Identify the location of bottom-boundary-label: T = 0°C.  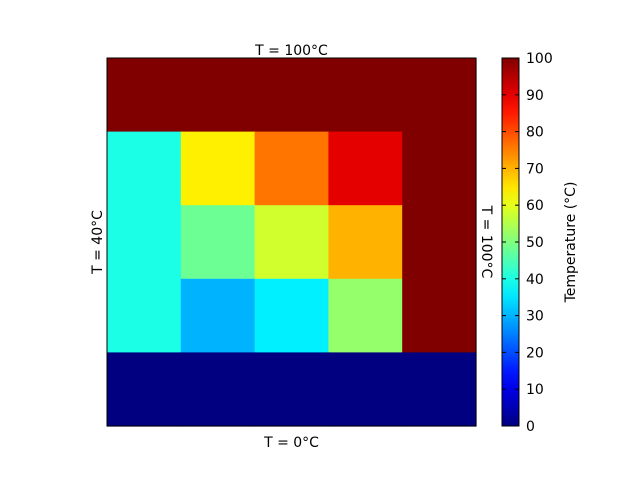
(291, 443).